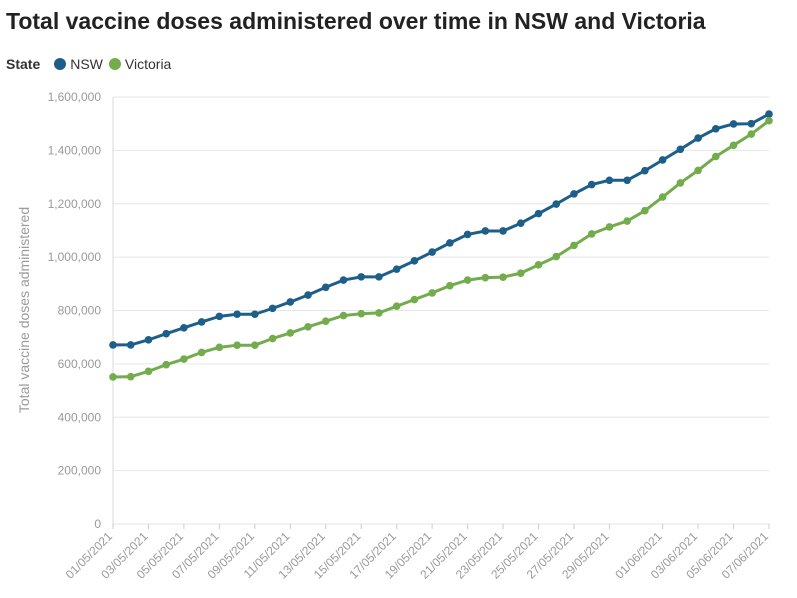  What do you see at coordinates (114, 64) in the screenshot?
I see `legend-swatch-victoria` at bounding box center [114, 64].